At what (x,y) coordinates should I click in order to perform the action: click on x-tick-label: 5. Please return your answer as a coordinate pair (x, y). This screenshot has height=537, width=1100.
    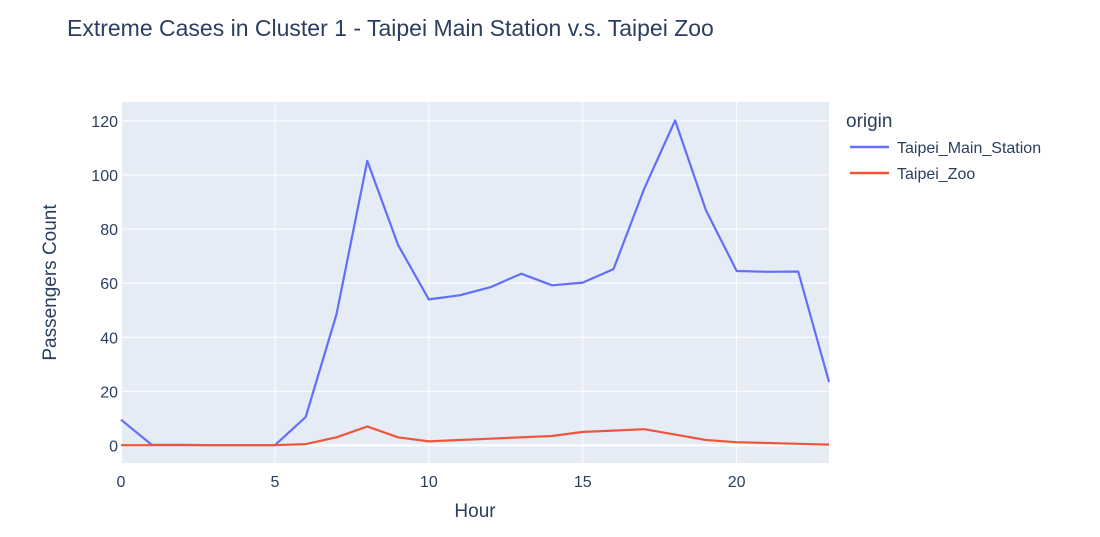
    Looking at the image, I should click on (274, 482).